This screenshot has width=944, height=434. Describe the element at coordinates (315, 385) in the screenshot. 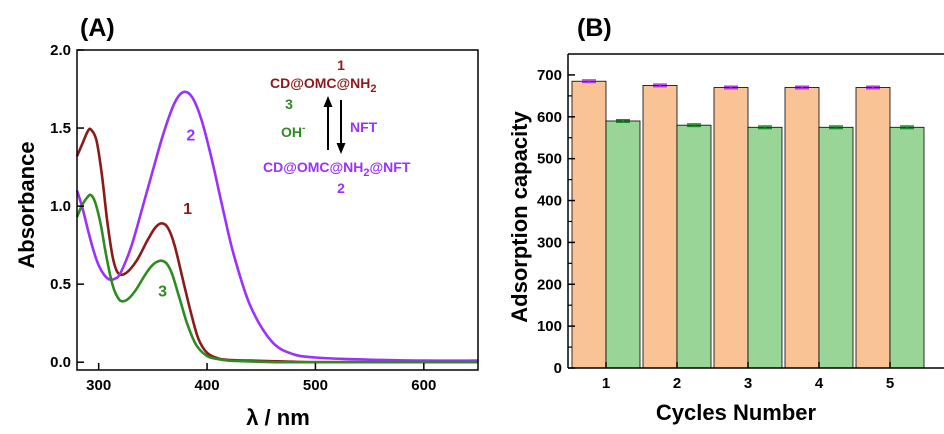

I see `x-tick-label: 500` at that location.